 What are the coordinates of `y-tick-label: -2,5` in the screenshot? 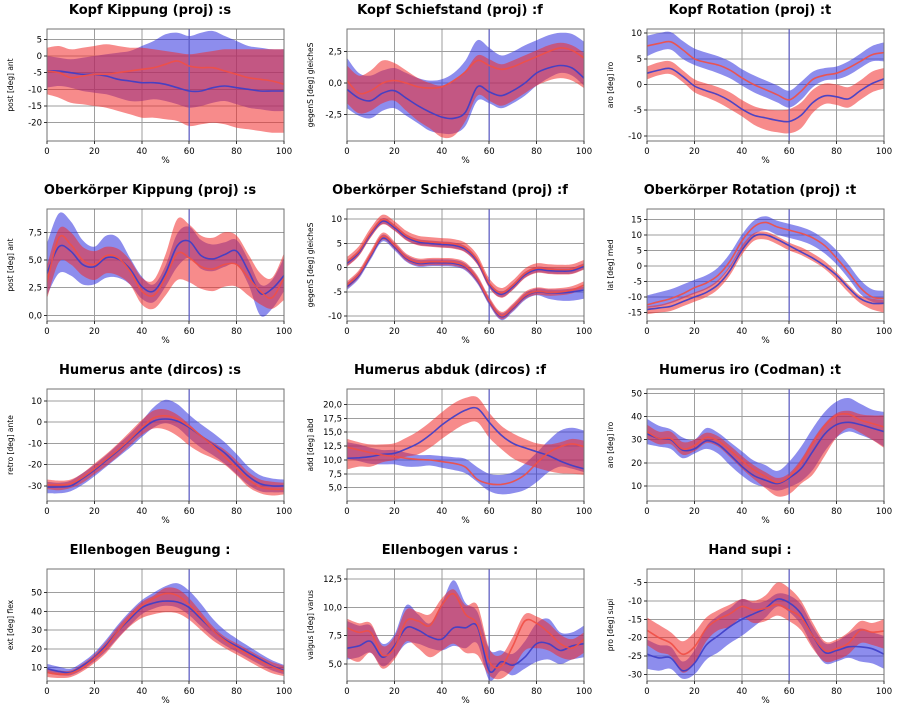 It's located at (333, 116).